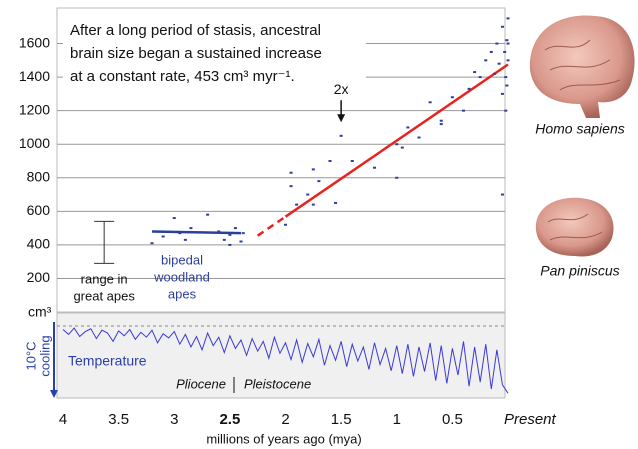 The width and height of the screenshot is (638, 449). I want to click on range-label: great apes, so click(104, 295).